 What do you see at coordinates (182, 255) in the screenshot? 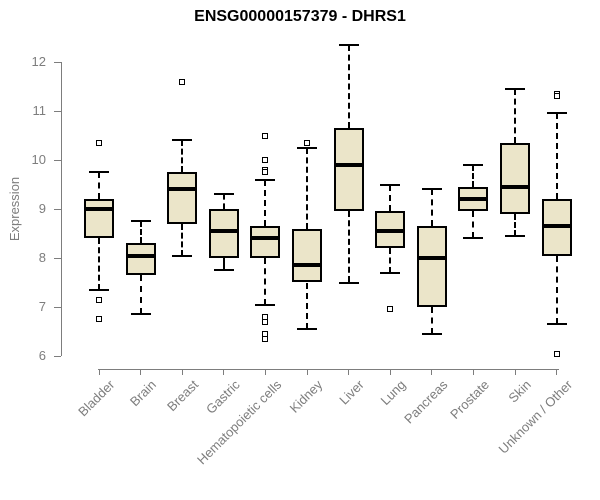
I see `whisker-cap-bottom-breast` at bounding box center [182, 255].